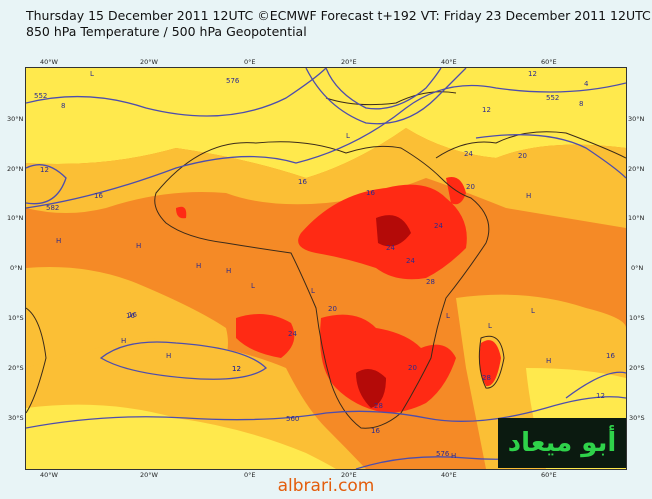 The height and width of the screenshot is (499, 652). What do you see at coordinates (586, 84) in the screenshot?
I see `temp-label: 4` at bounding box center [586, 84].